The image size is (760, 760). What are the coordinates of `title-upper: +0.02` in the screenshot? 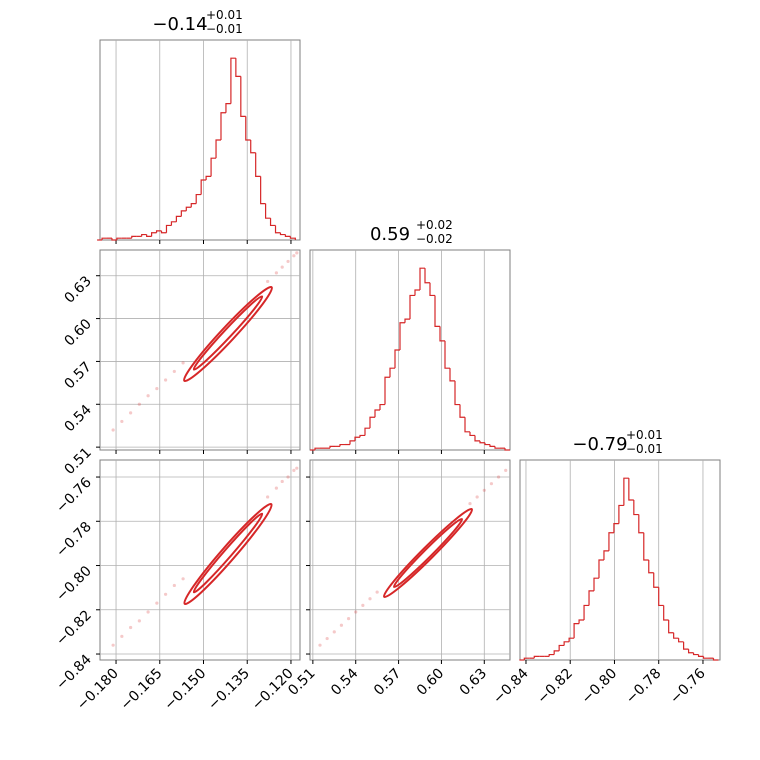 It's located at (434, 225).